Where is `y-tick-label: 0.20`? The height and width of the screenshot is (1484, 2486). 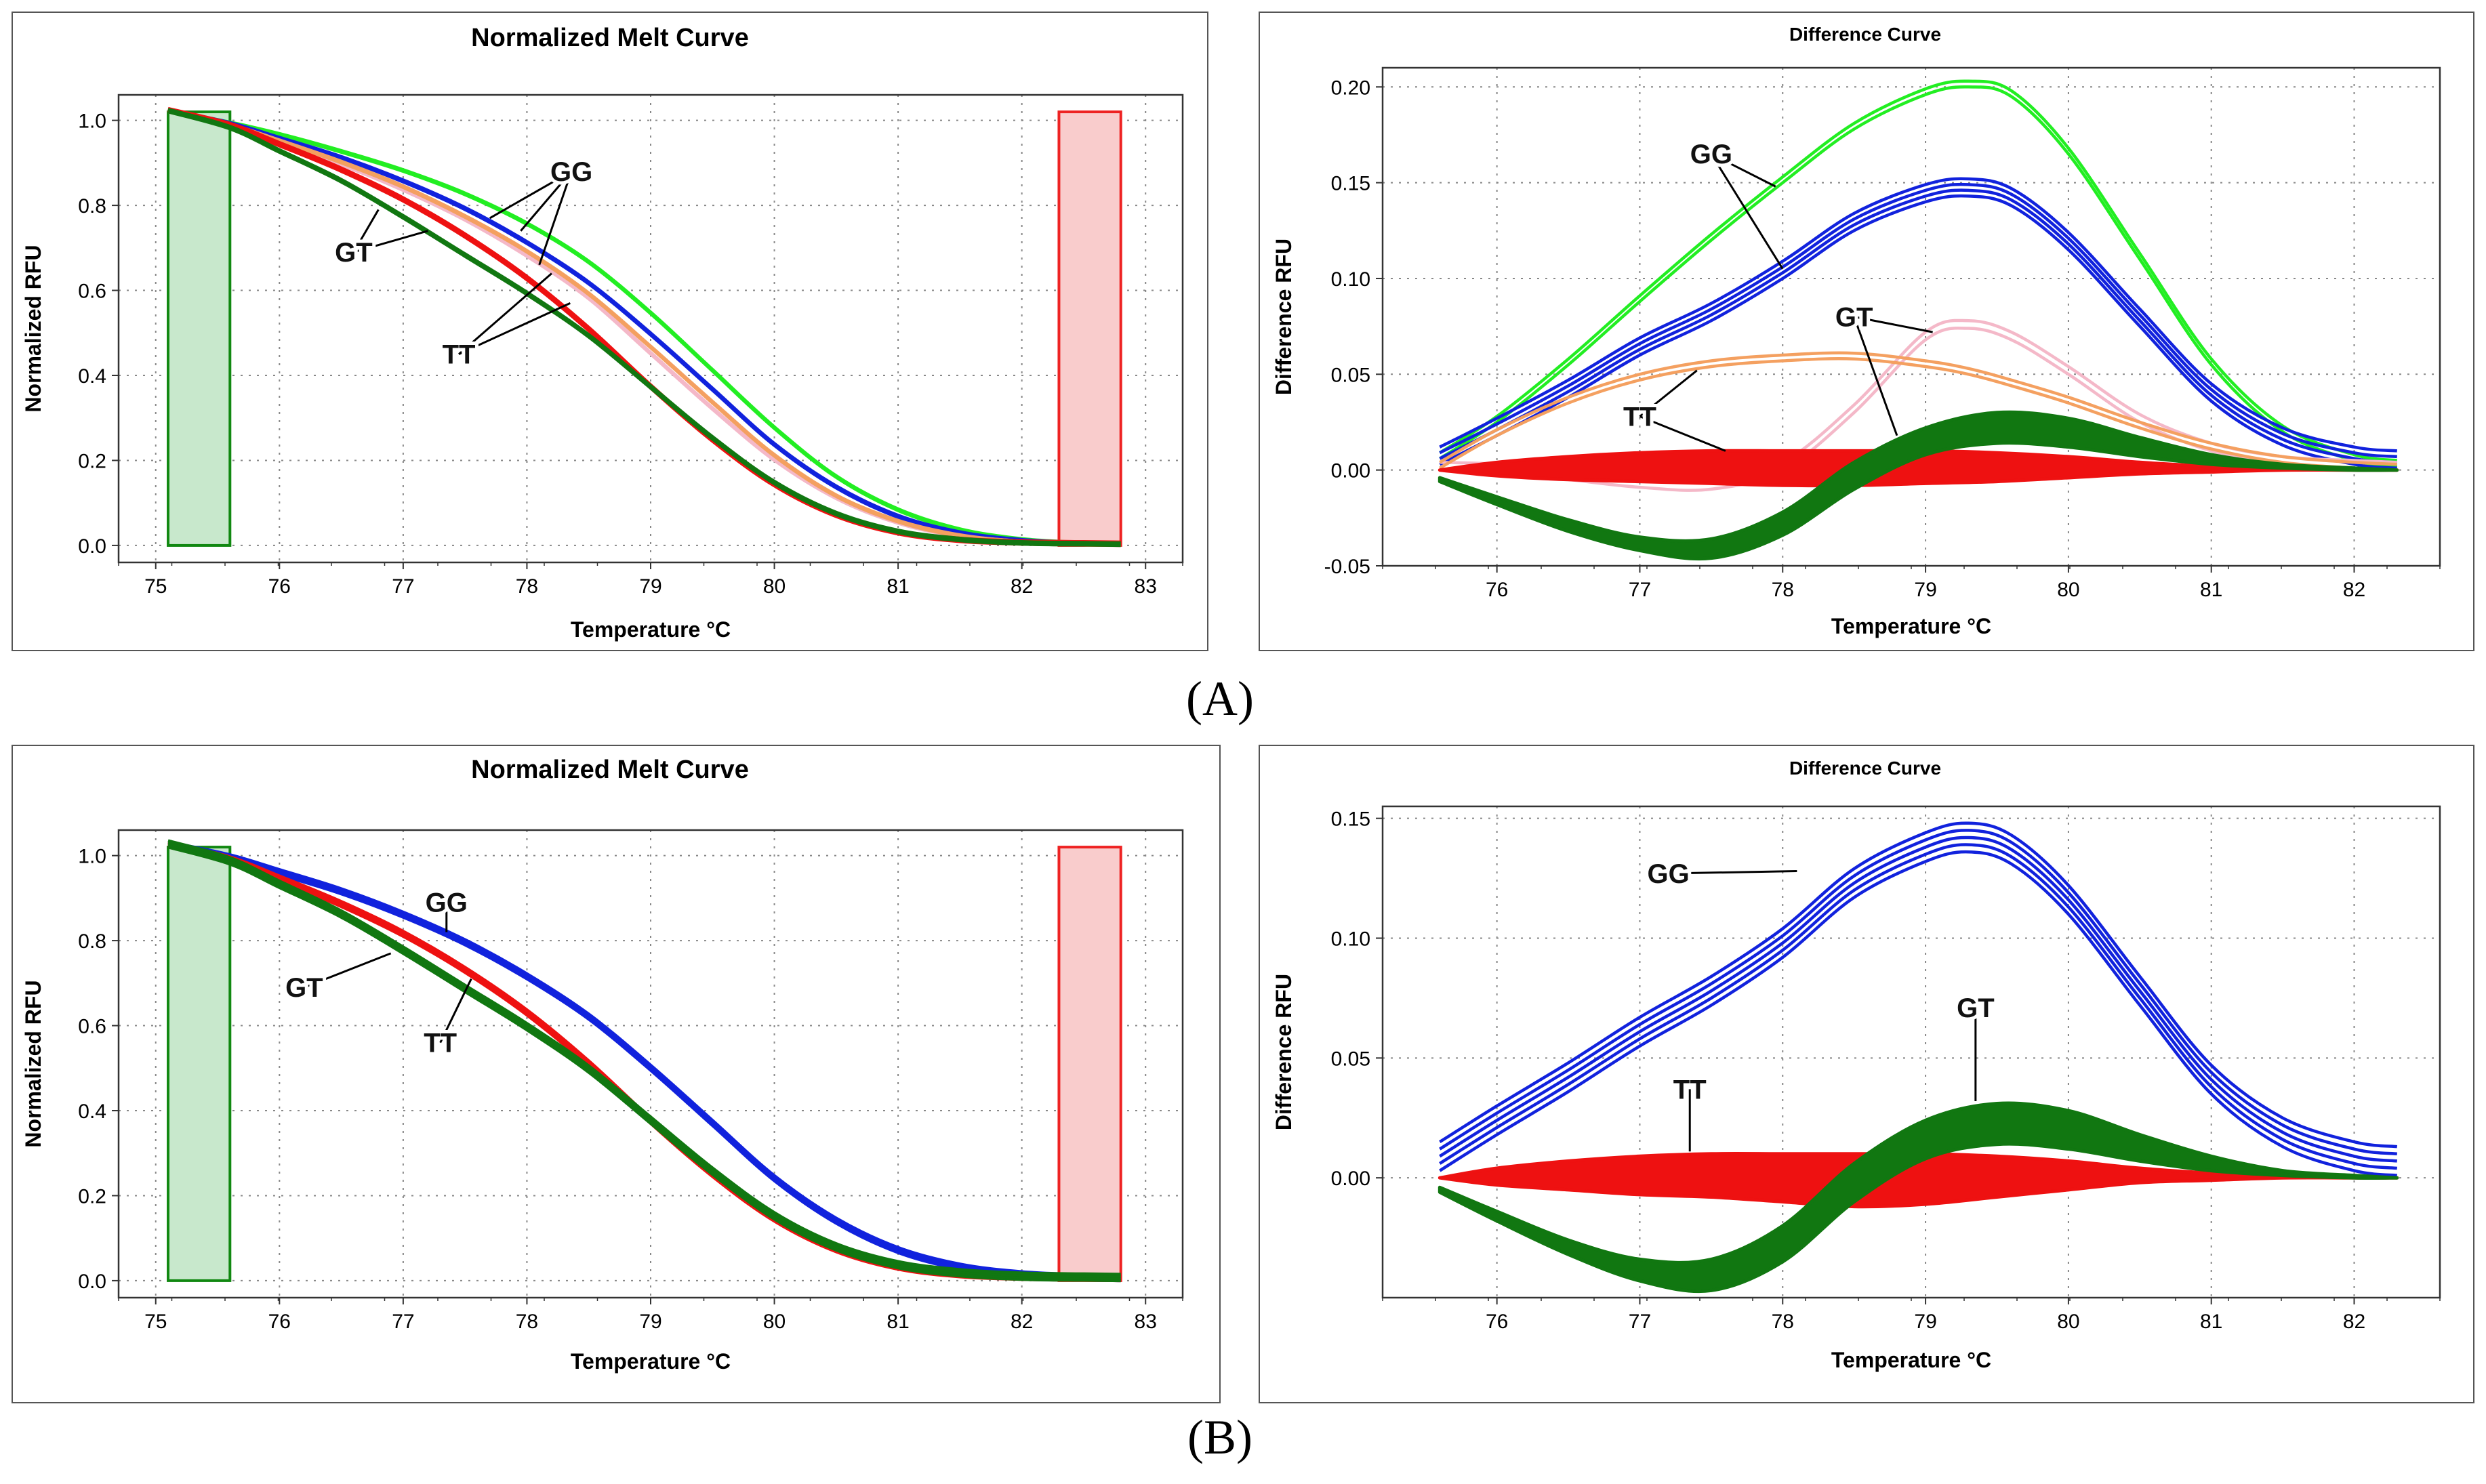 y-tick-label: 0.20 is located at coordinates (1350, 88).